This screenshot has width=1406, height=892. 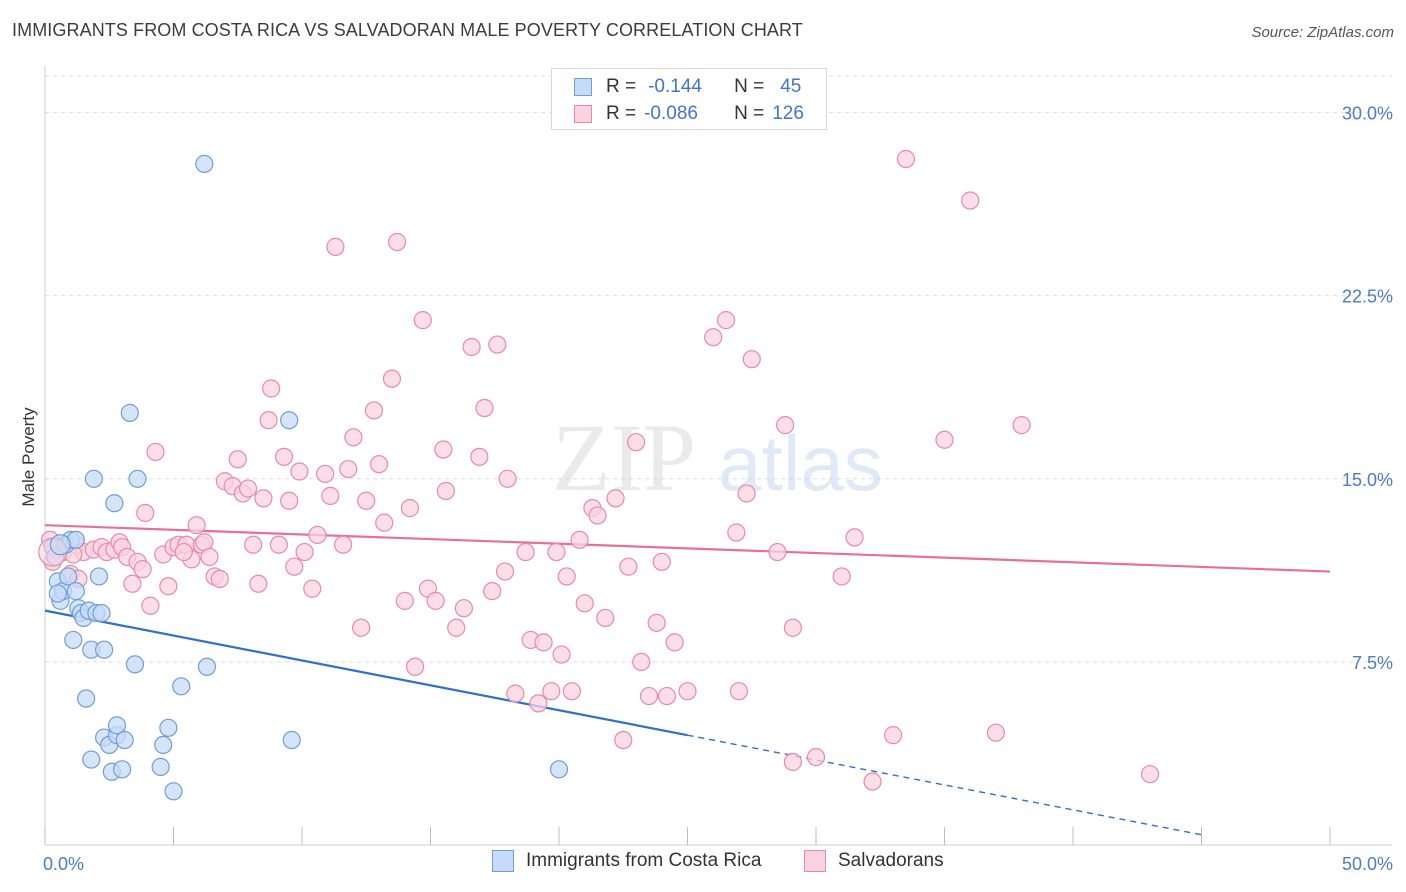 I want to click on legend-item-costa-rica: Immigrants from Costa Rica, so click(x=626, y=861).